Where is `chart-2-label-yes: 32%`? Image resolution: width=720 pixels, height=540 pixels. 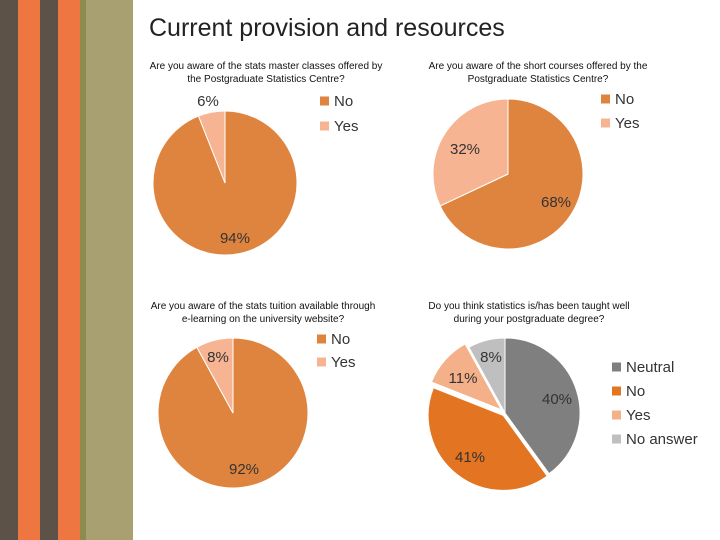 chart-2-label-yes: 32% is located at coordinates (465, 149).